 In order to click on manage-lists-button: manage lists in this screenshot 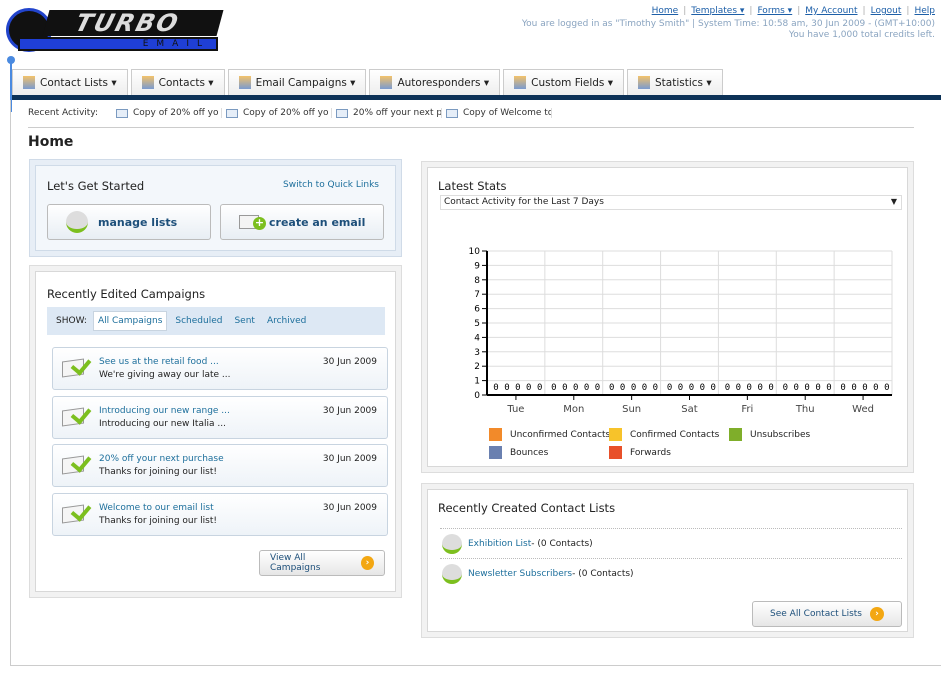, I will do `click(129, 222)`.